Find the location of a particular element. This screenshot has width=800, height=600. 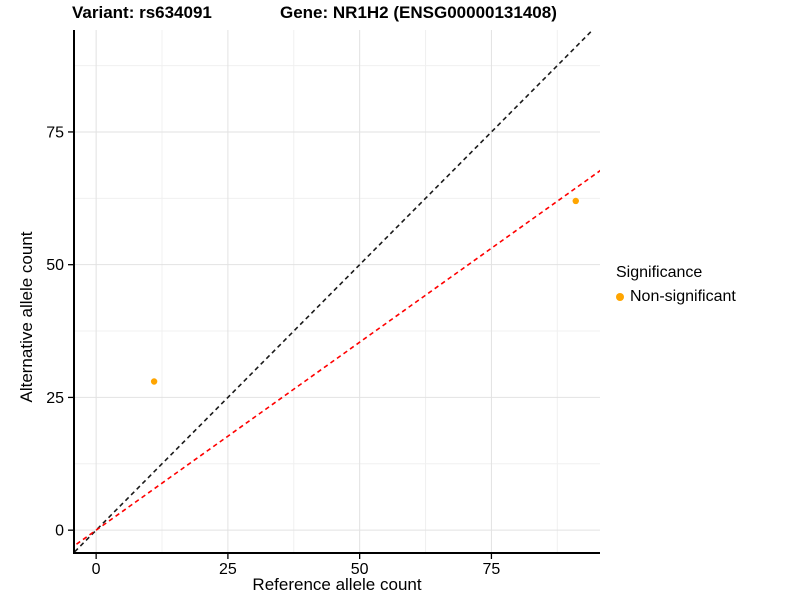

legend: Significance Non-significant is located at coordinates (676, 285).